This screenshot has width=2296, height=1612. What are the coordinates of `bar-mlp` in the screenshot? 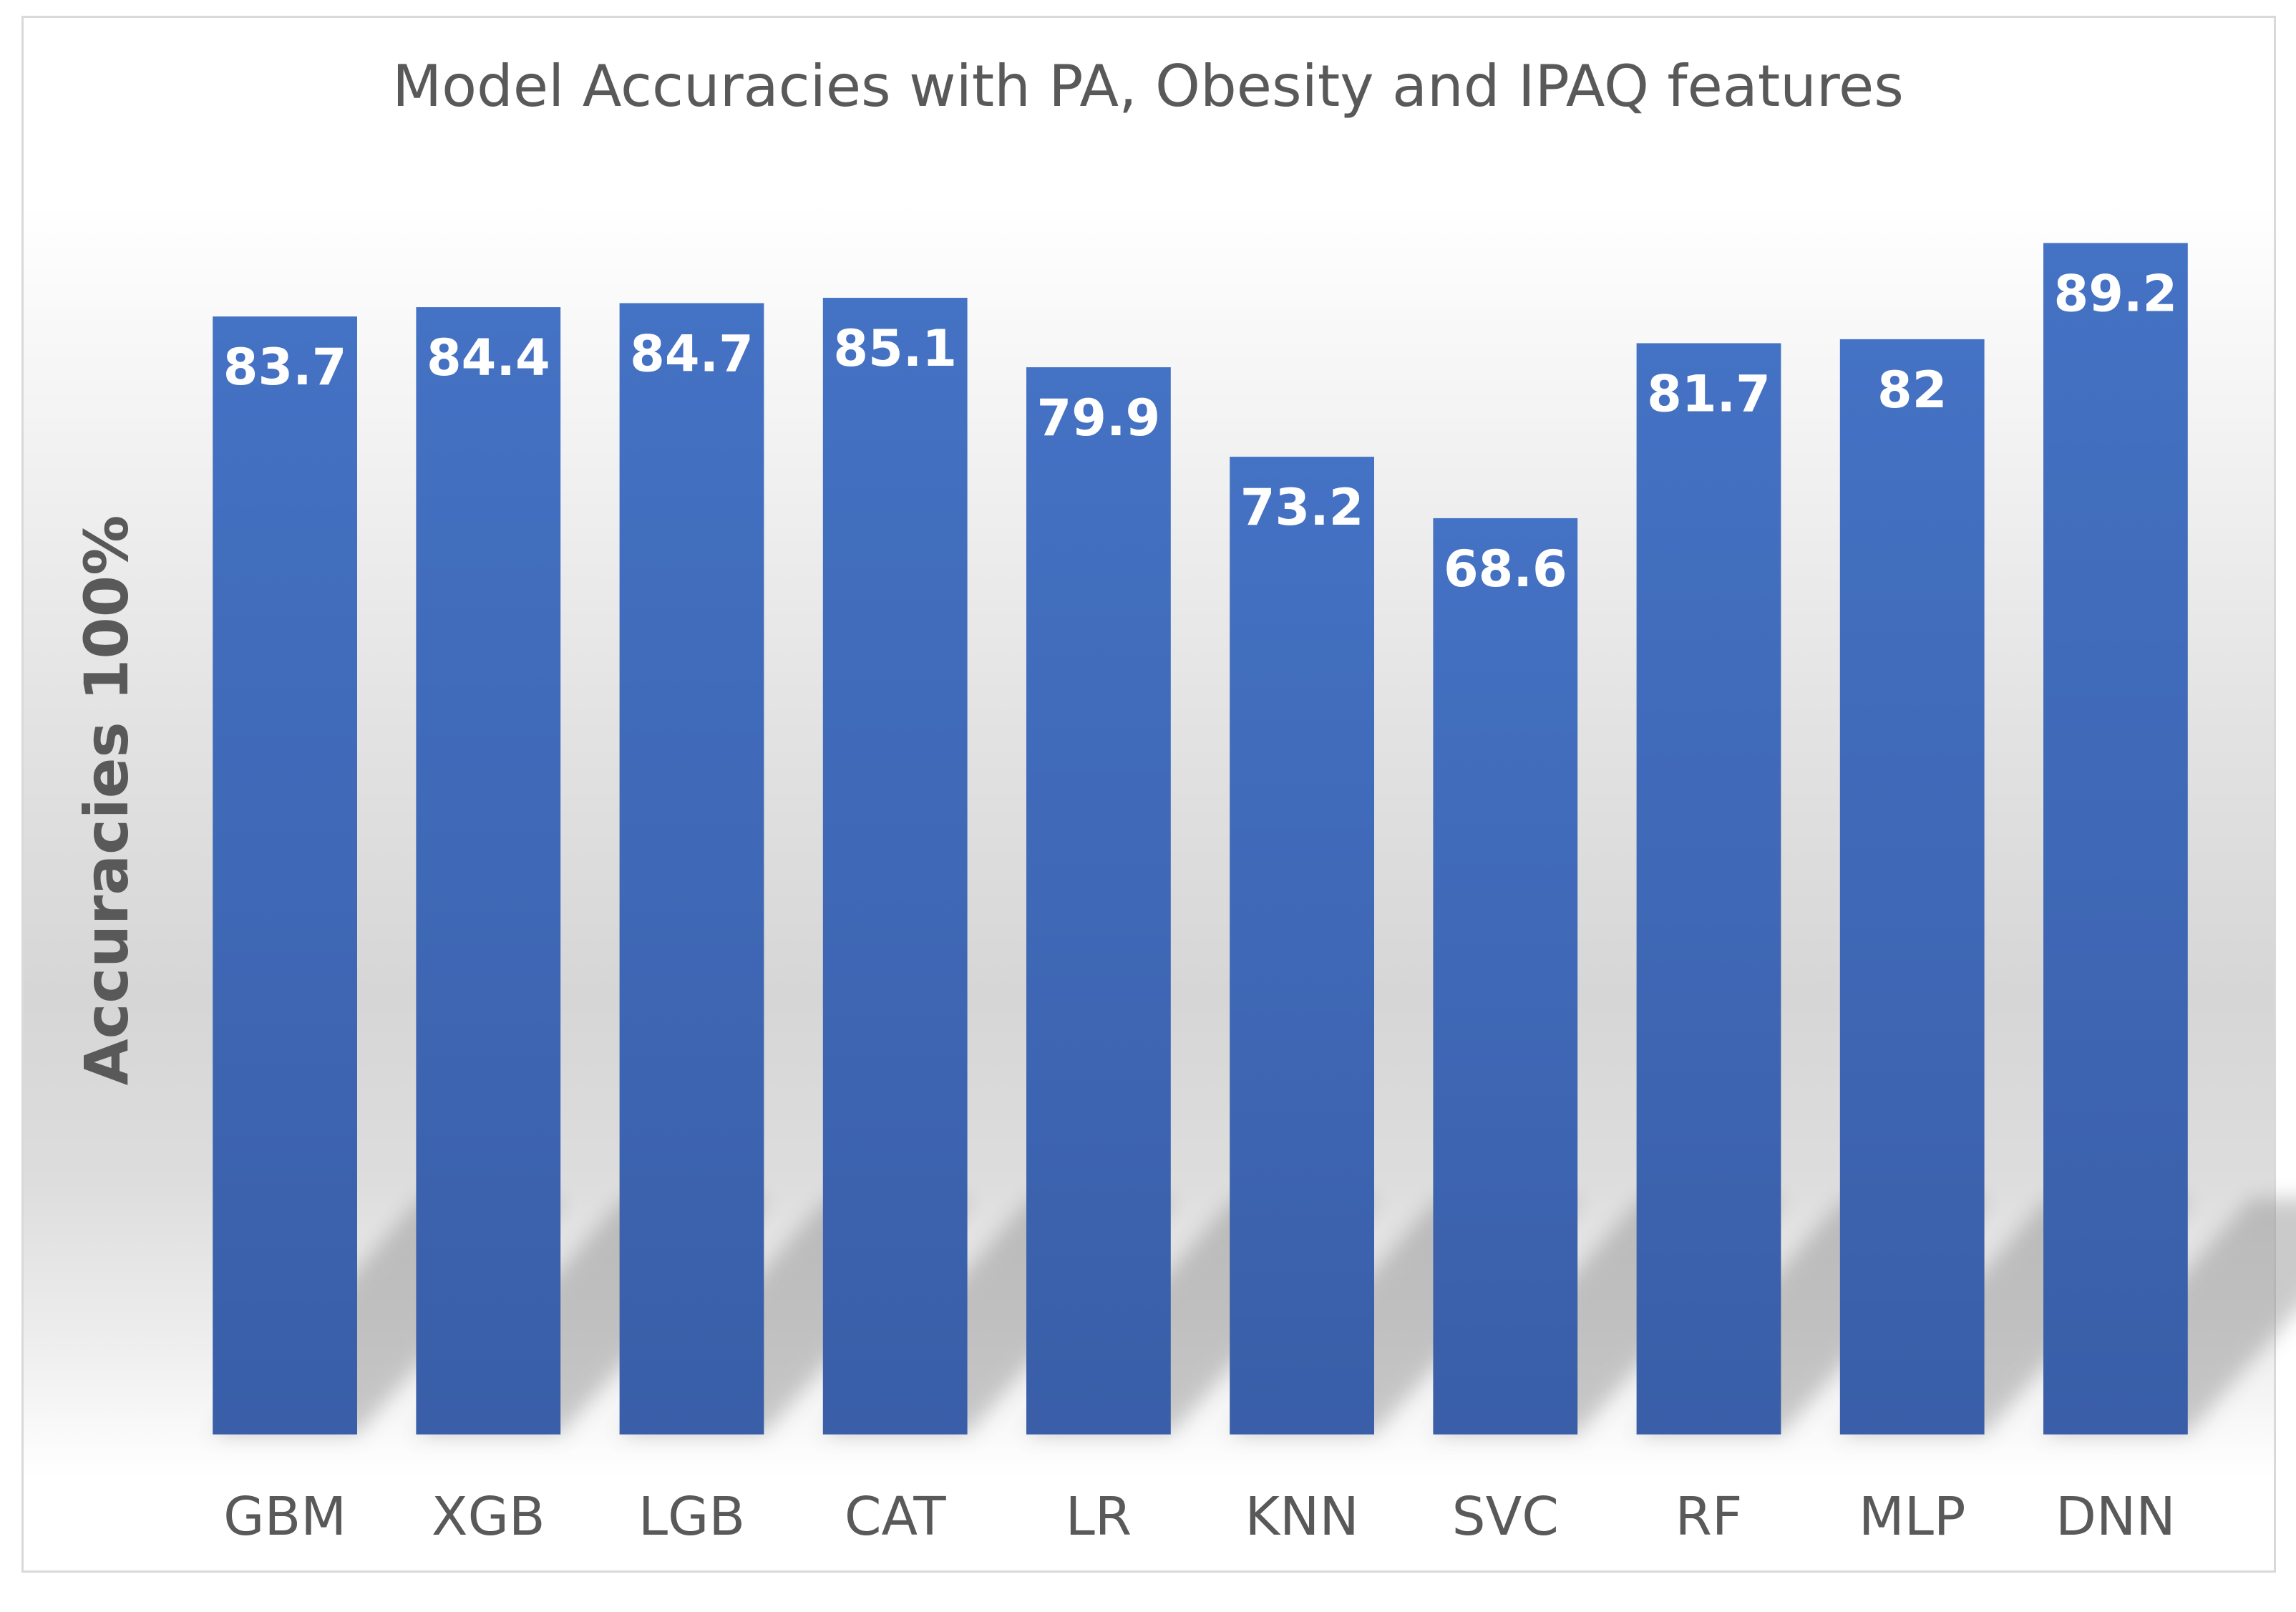 It's located at (1912, 886).